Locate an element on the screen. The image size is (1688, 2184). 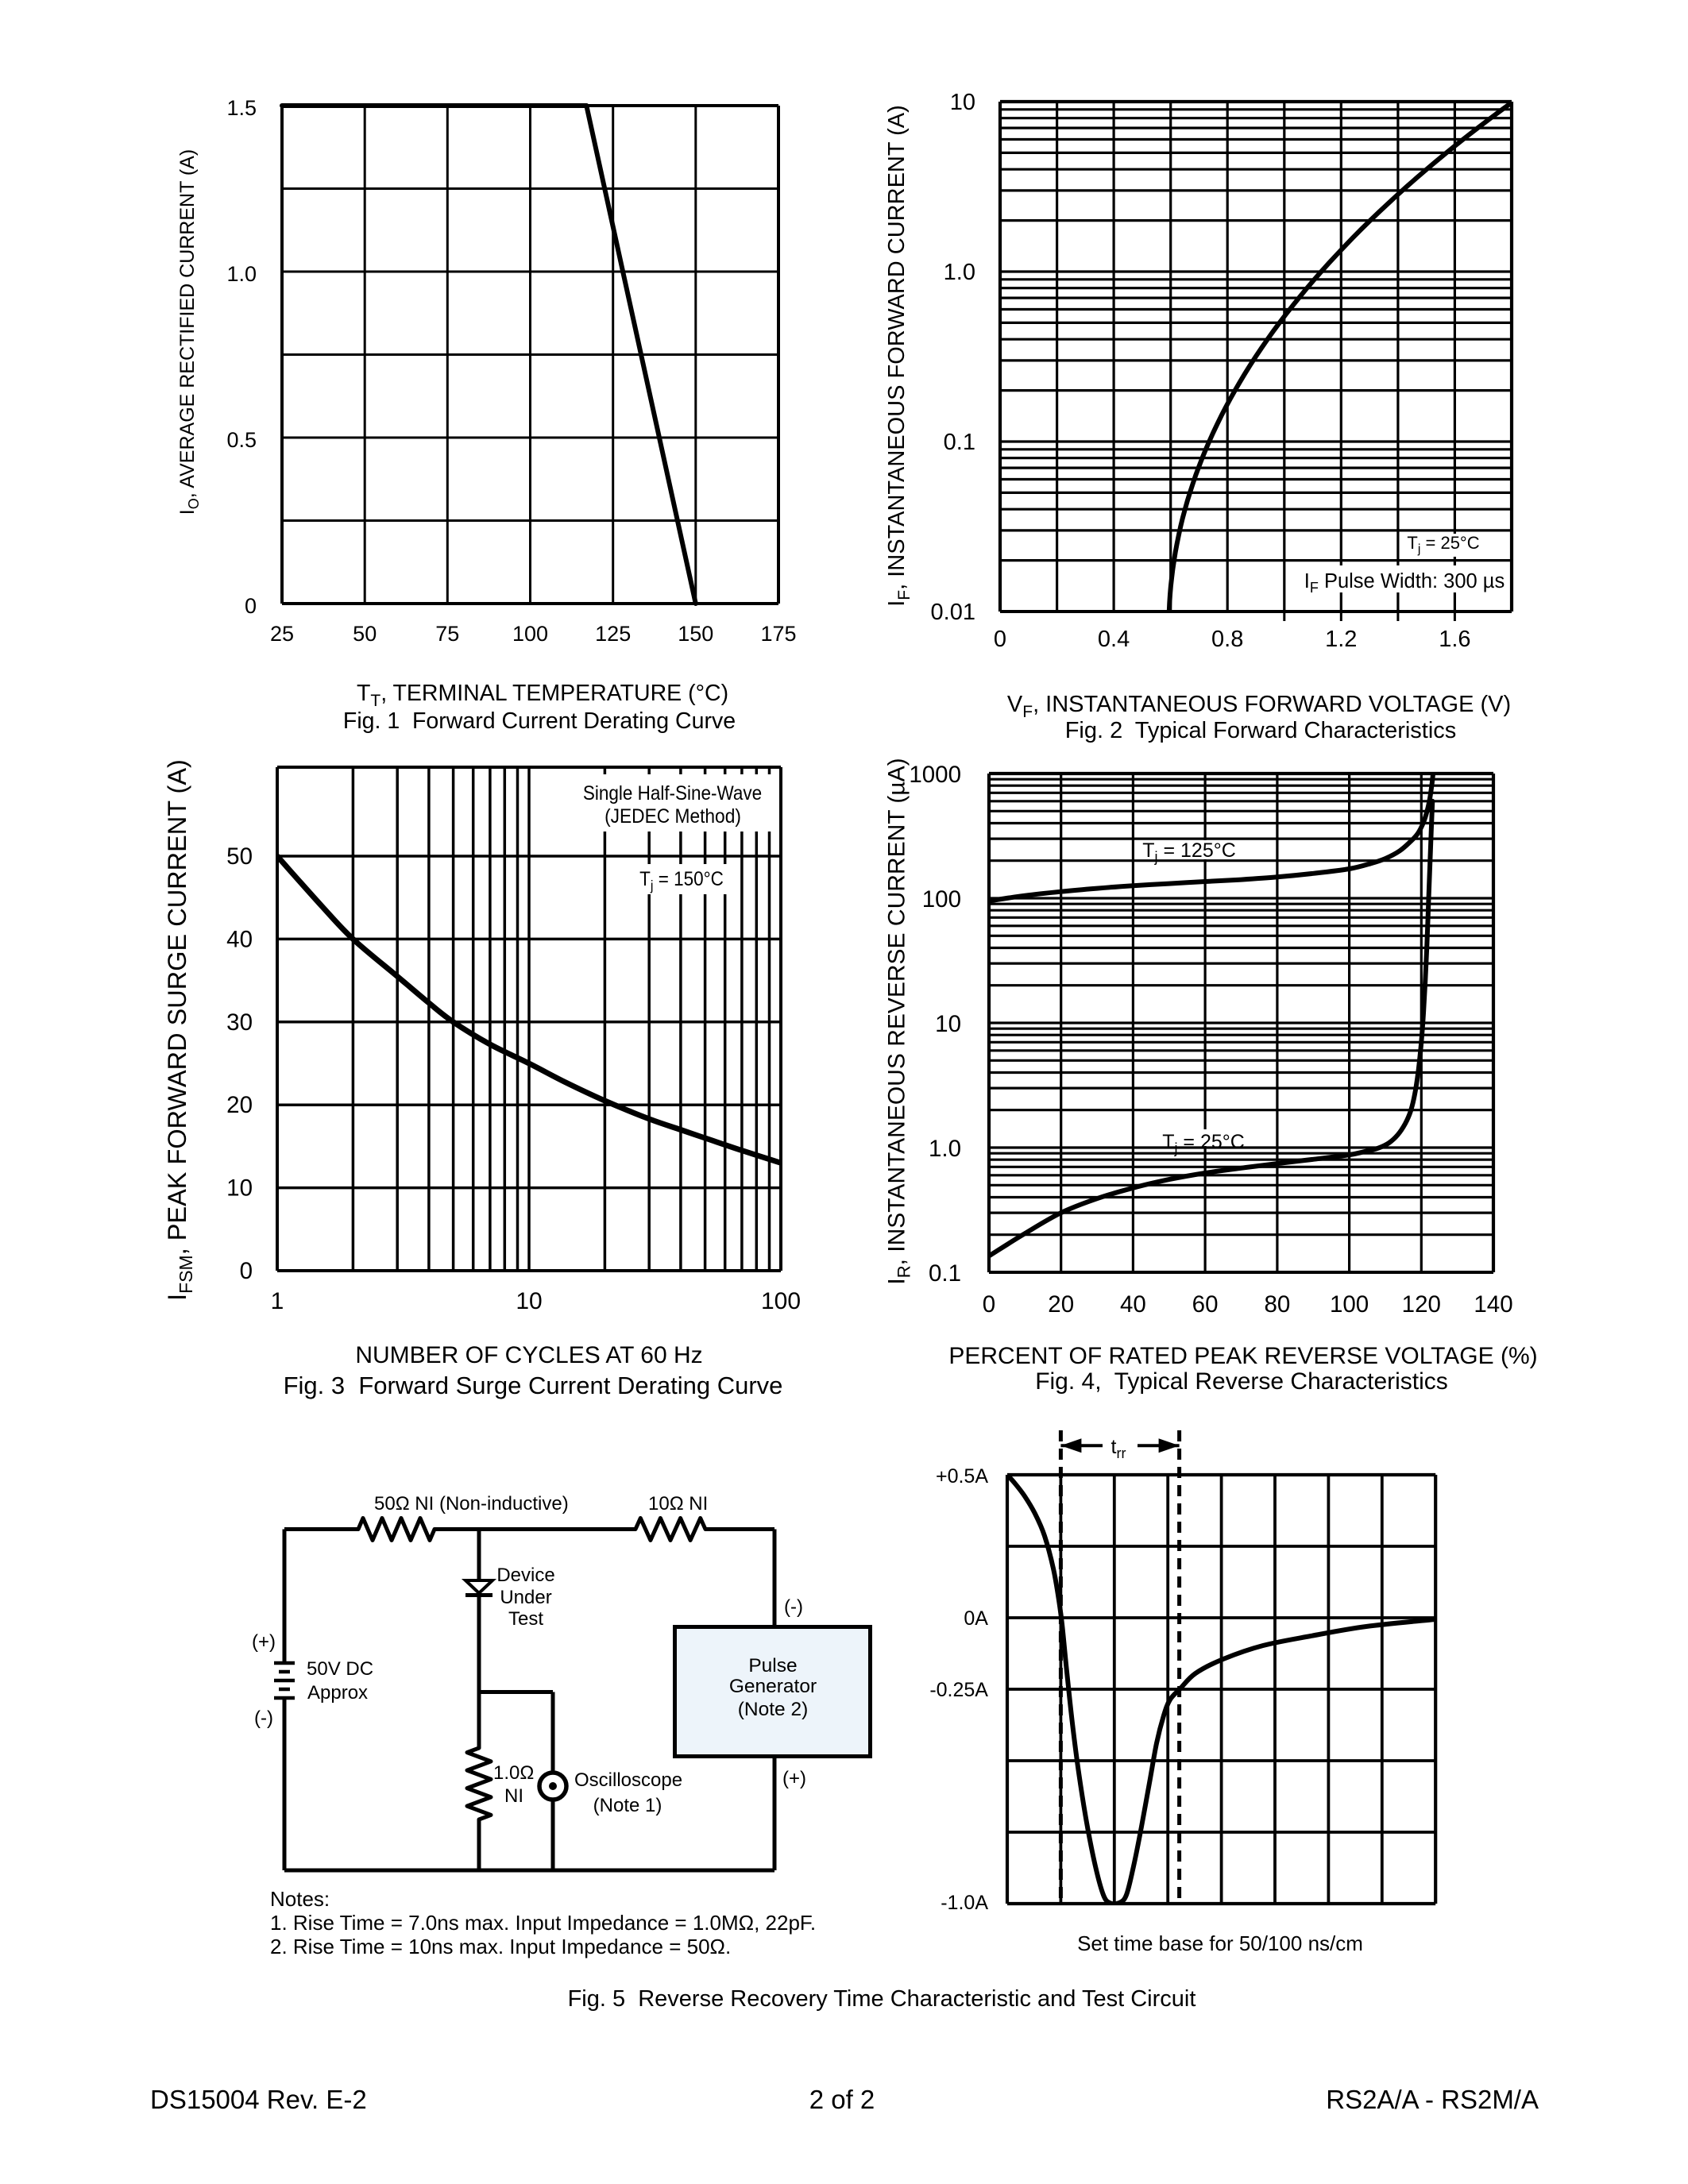
svg-text: Test is located at coordinates (525, 1619).